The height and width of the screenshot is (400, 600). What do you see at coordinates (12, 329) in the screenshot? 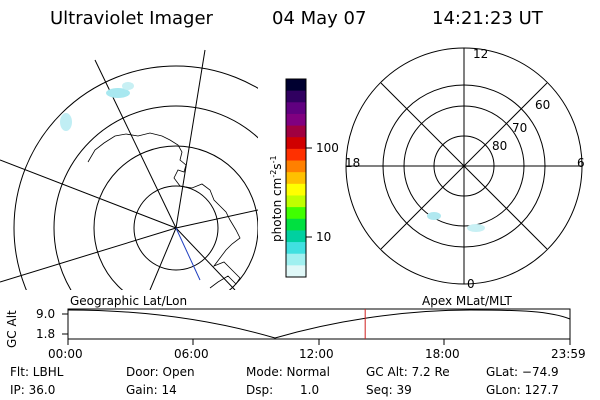
I see `altitude-ylabel: GC Alt` at bounding box center [12, 329].